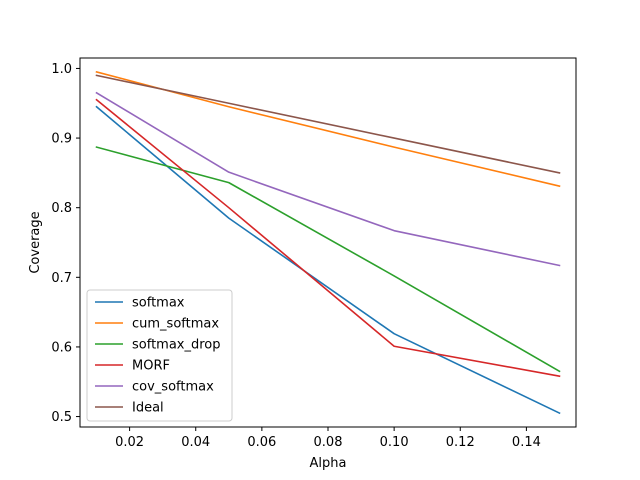 This screenshot has height=480, width=640. What do you see at coordinates (151, 366) in the screenshot?
I see `legend-label: MORF` at bounding box center [151, 366].